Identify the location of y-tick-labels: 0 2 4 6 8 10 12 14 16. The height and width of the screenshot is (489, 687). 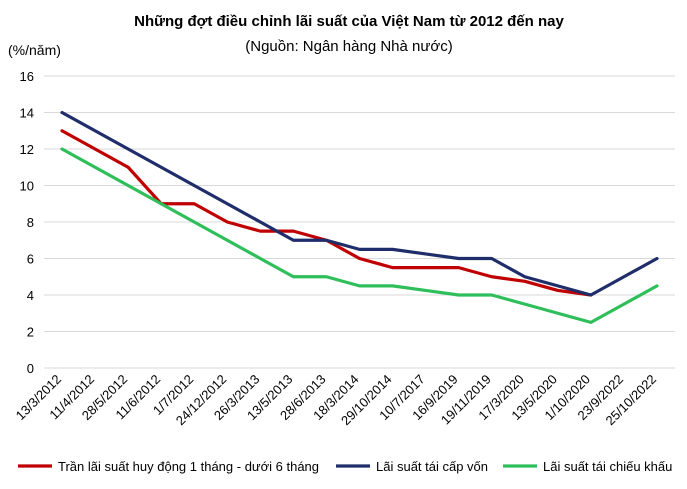
(27, 222).